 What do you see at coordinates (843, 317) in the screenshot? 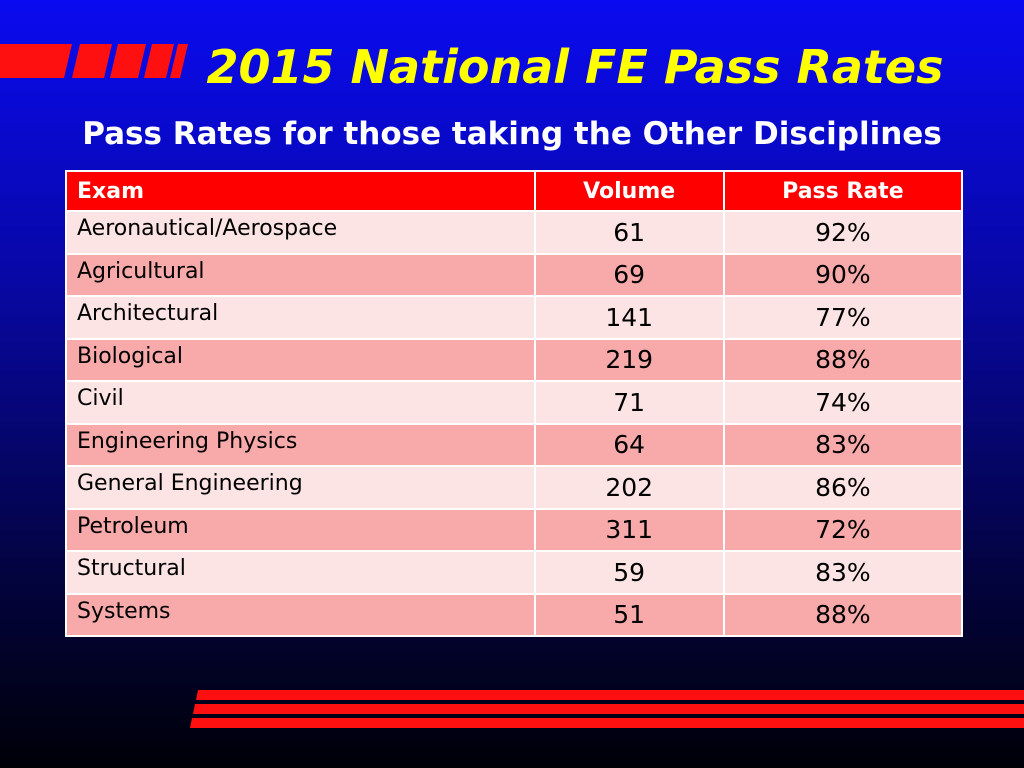
I see `number-cell: 77%` at bounding box center [843, 317].